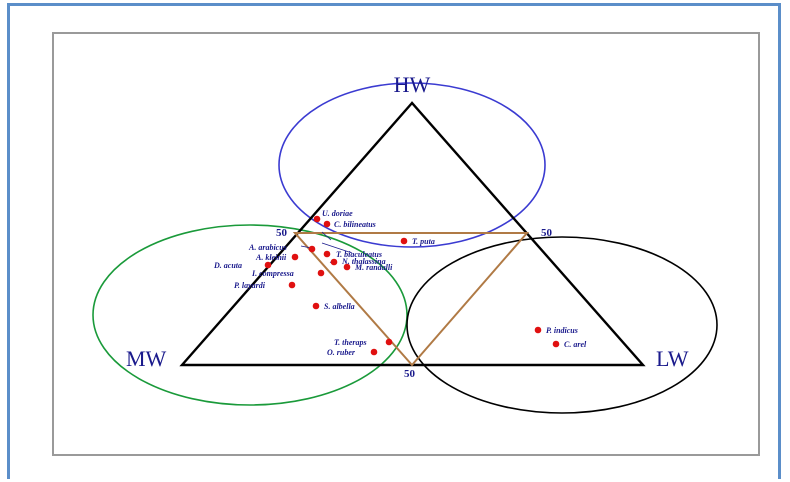  I want to click on species-label: S. albella, so click(339, 306).